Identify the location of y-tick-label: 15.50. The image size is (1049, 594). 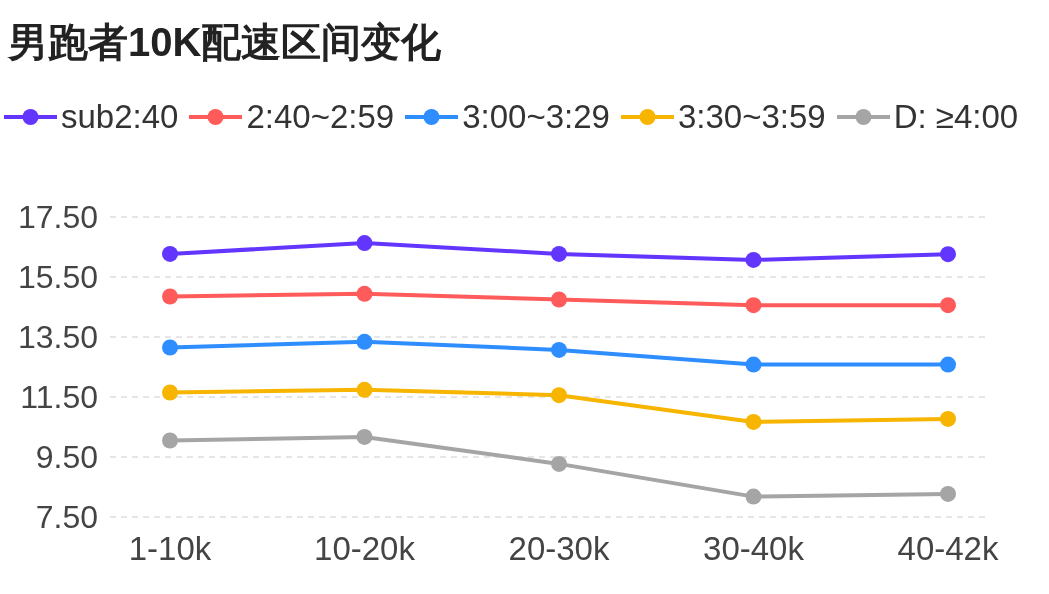
(57, 277).